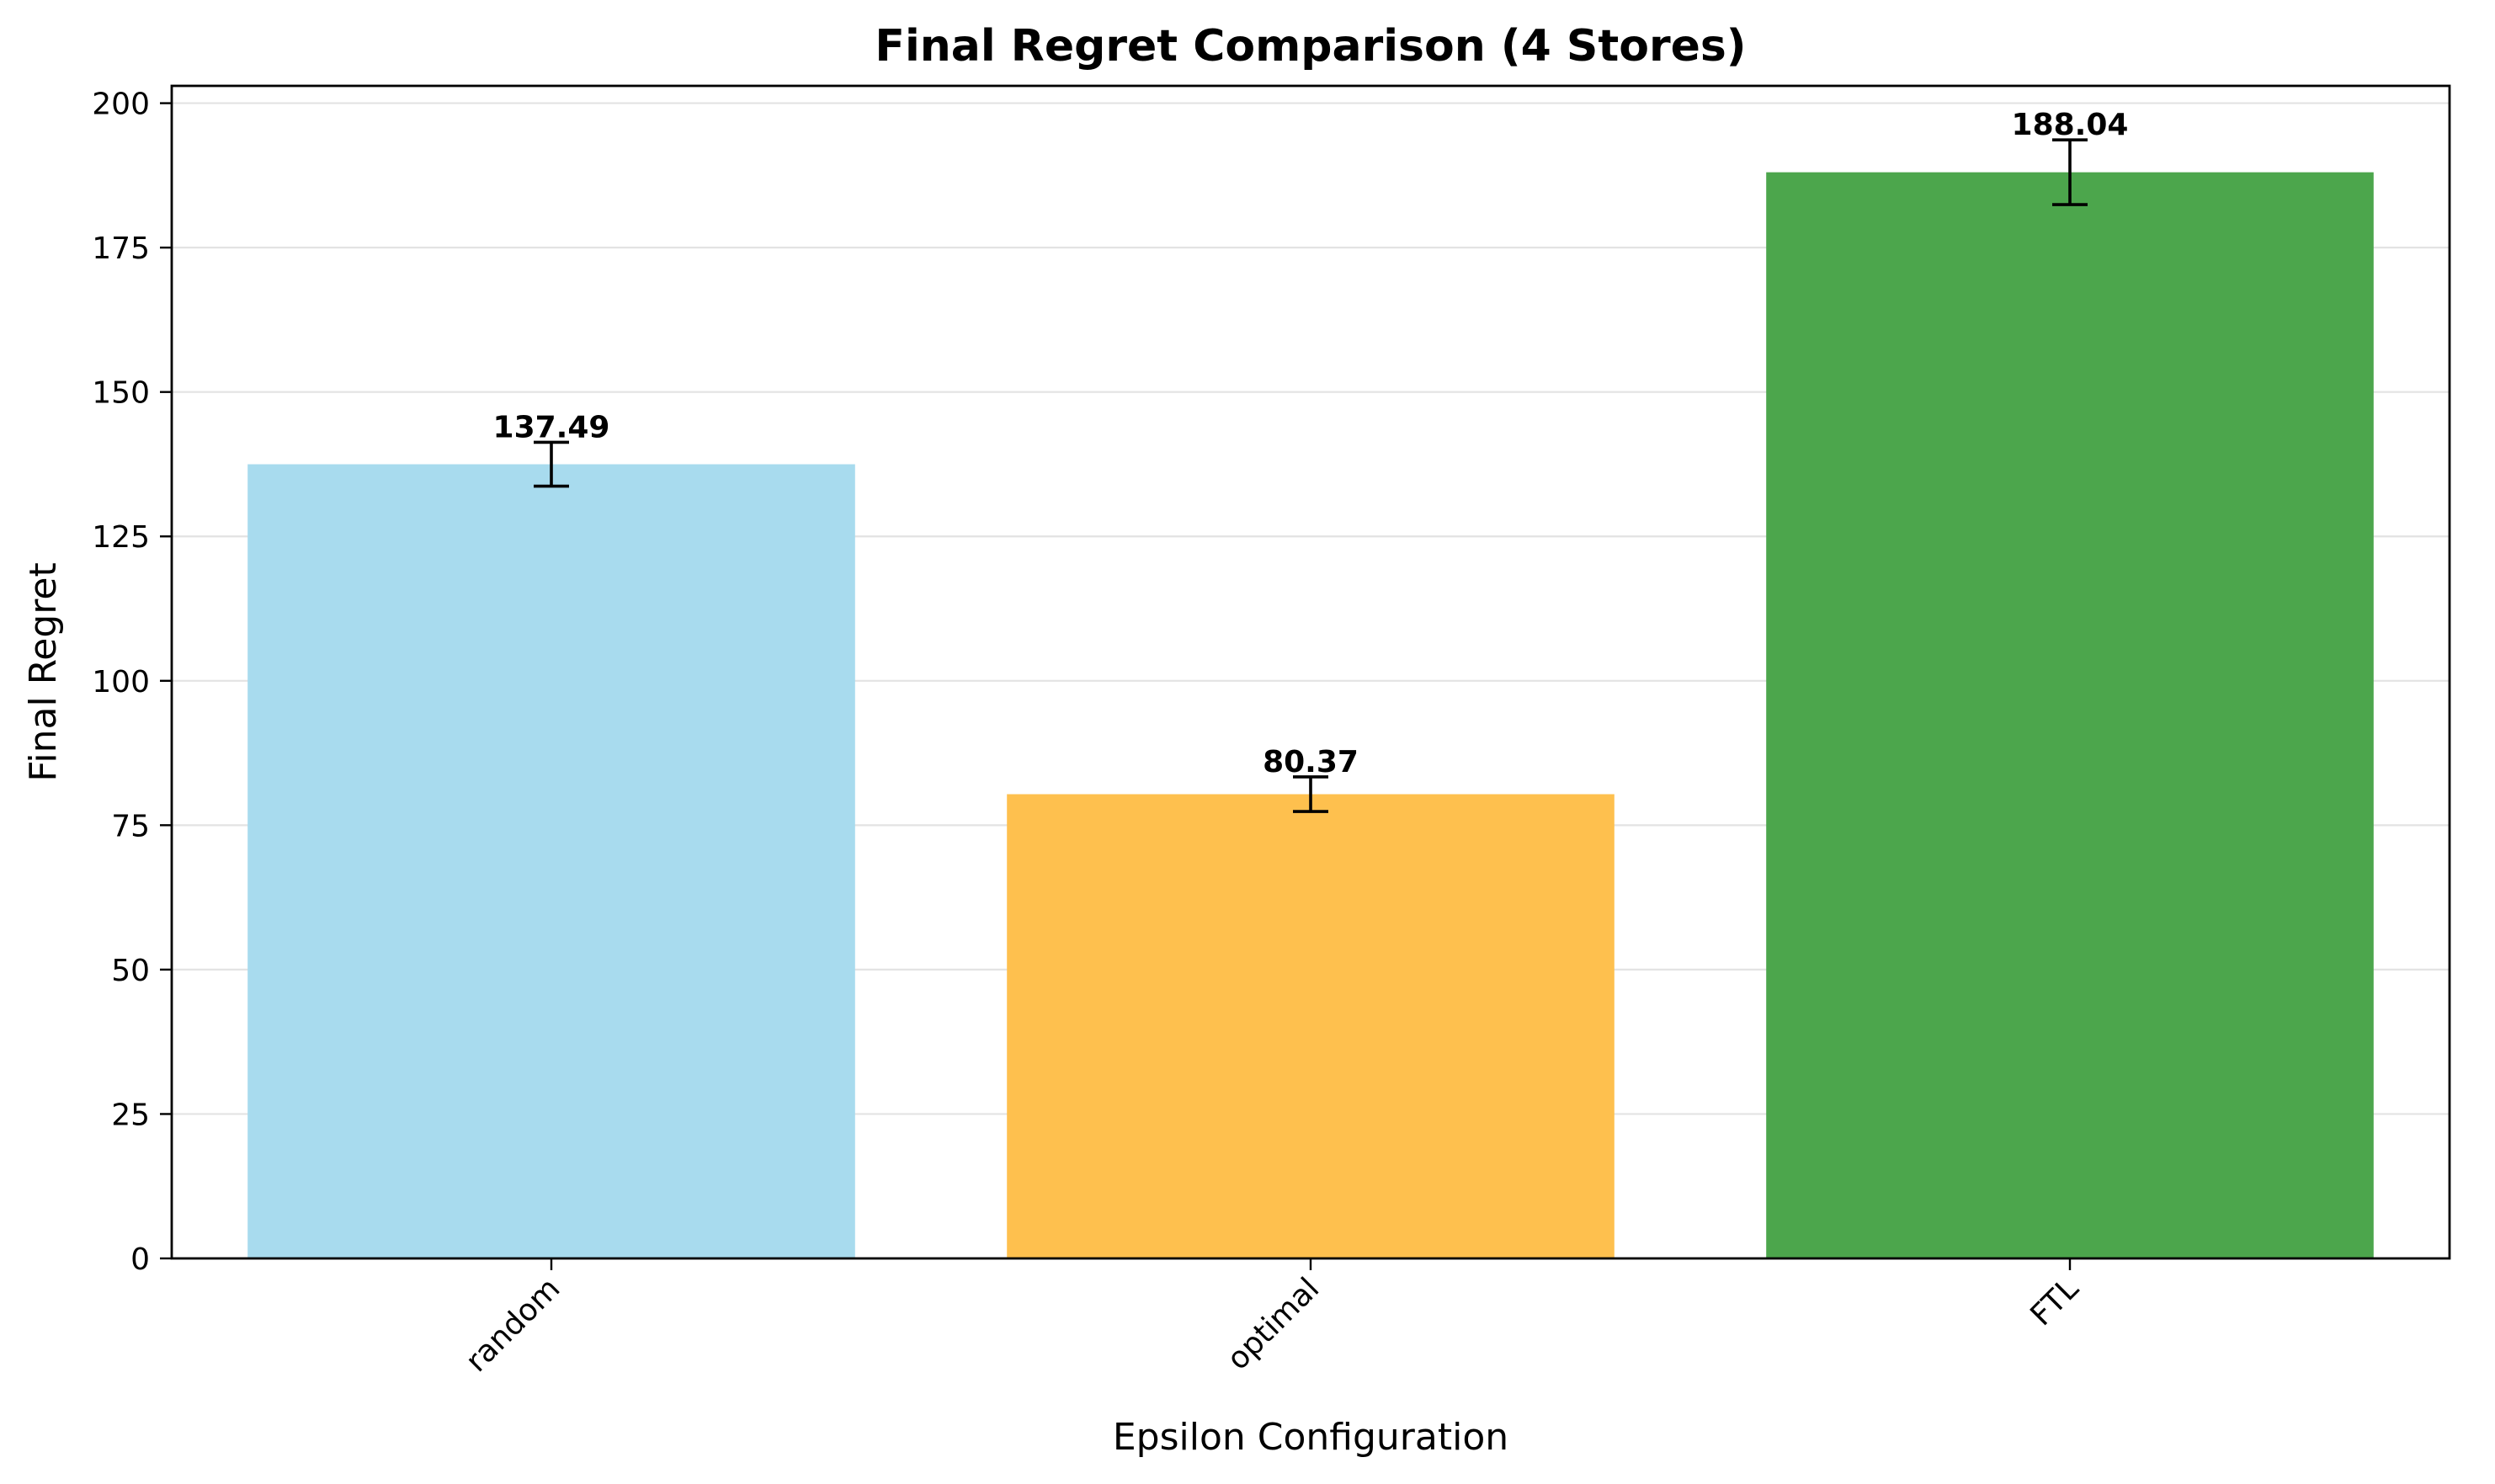  I want to click on x-axis-ticks: random optimal FTL, so click(1272, 1318).